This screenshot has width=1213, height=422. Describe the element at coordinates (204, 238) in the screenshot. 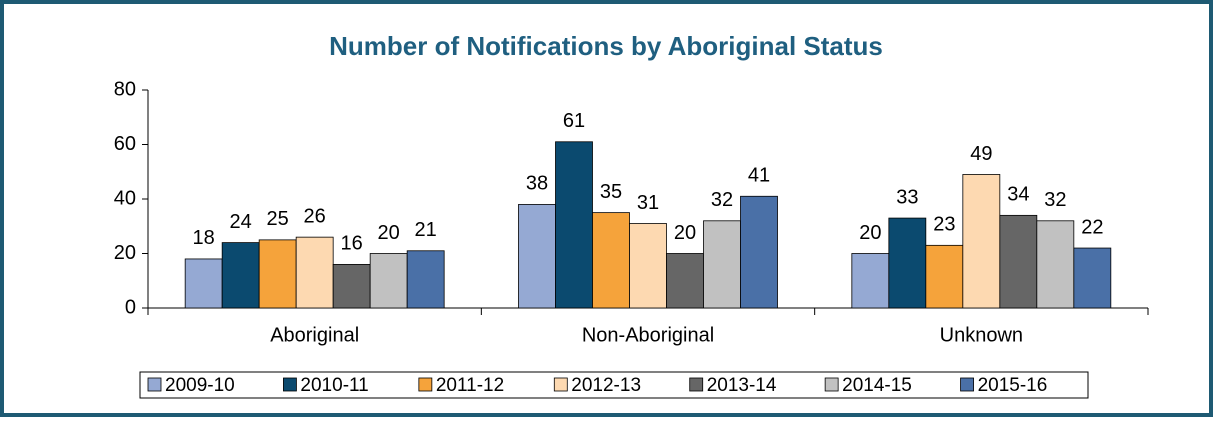

I see `data-label: 18` at that location.